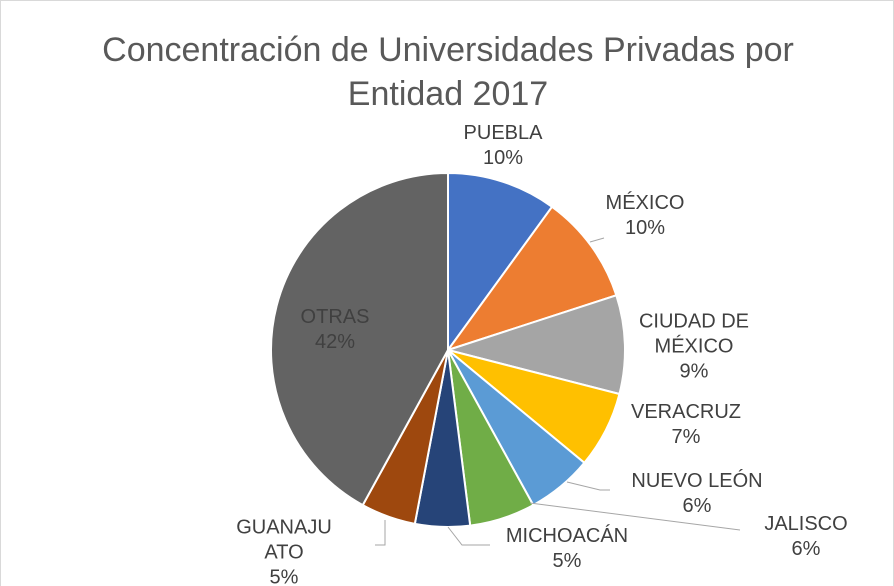 The image size is (894, 586). Describe the element at coordinates (567, 549) in the screenshot. I see `data-label: MICHOACÁN 5%` at that location.